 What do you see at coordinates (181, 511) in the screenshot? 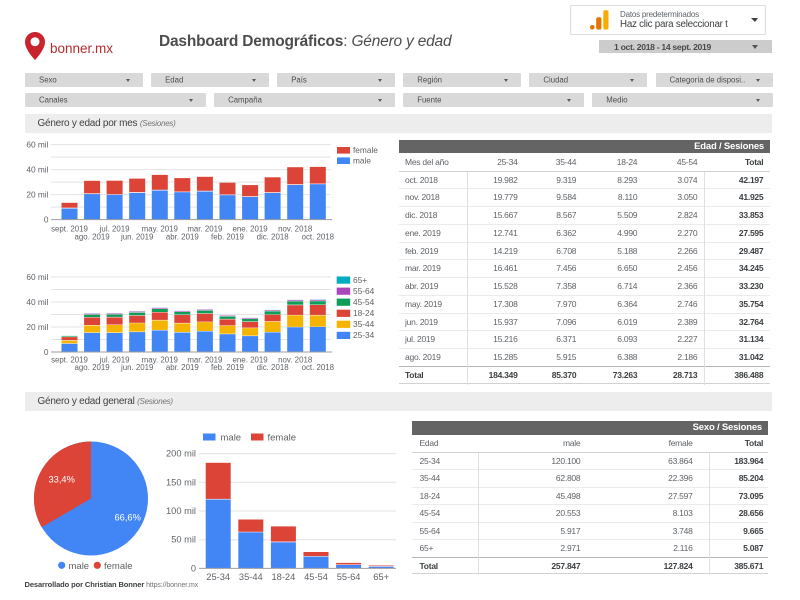
I see `svg-text: 100 mil` at bounding box center [181, 511].